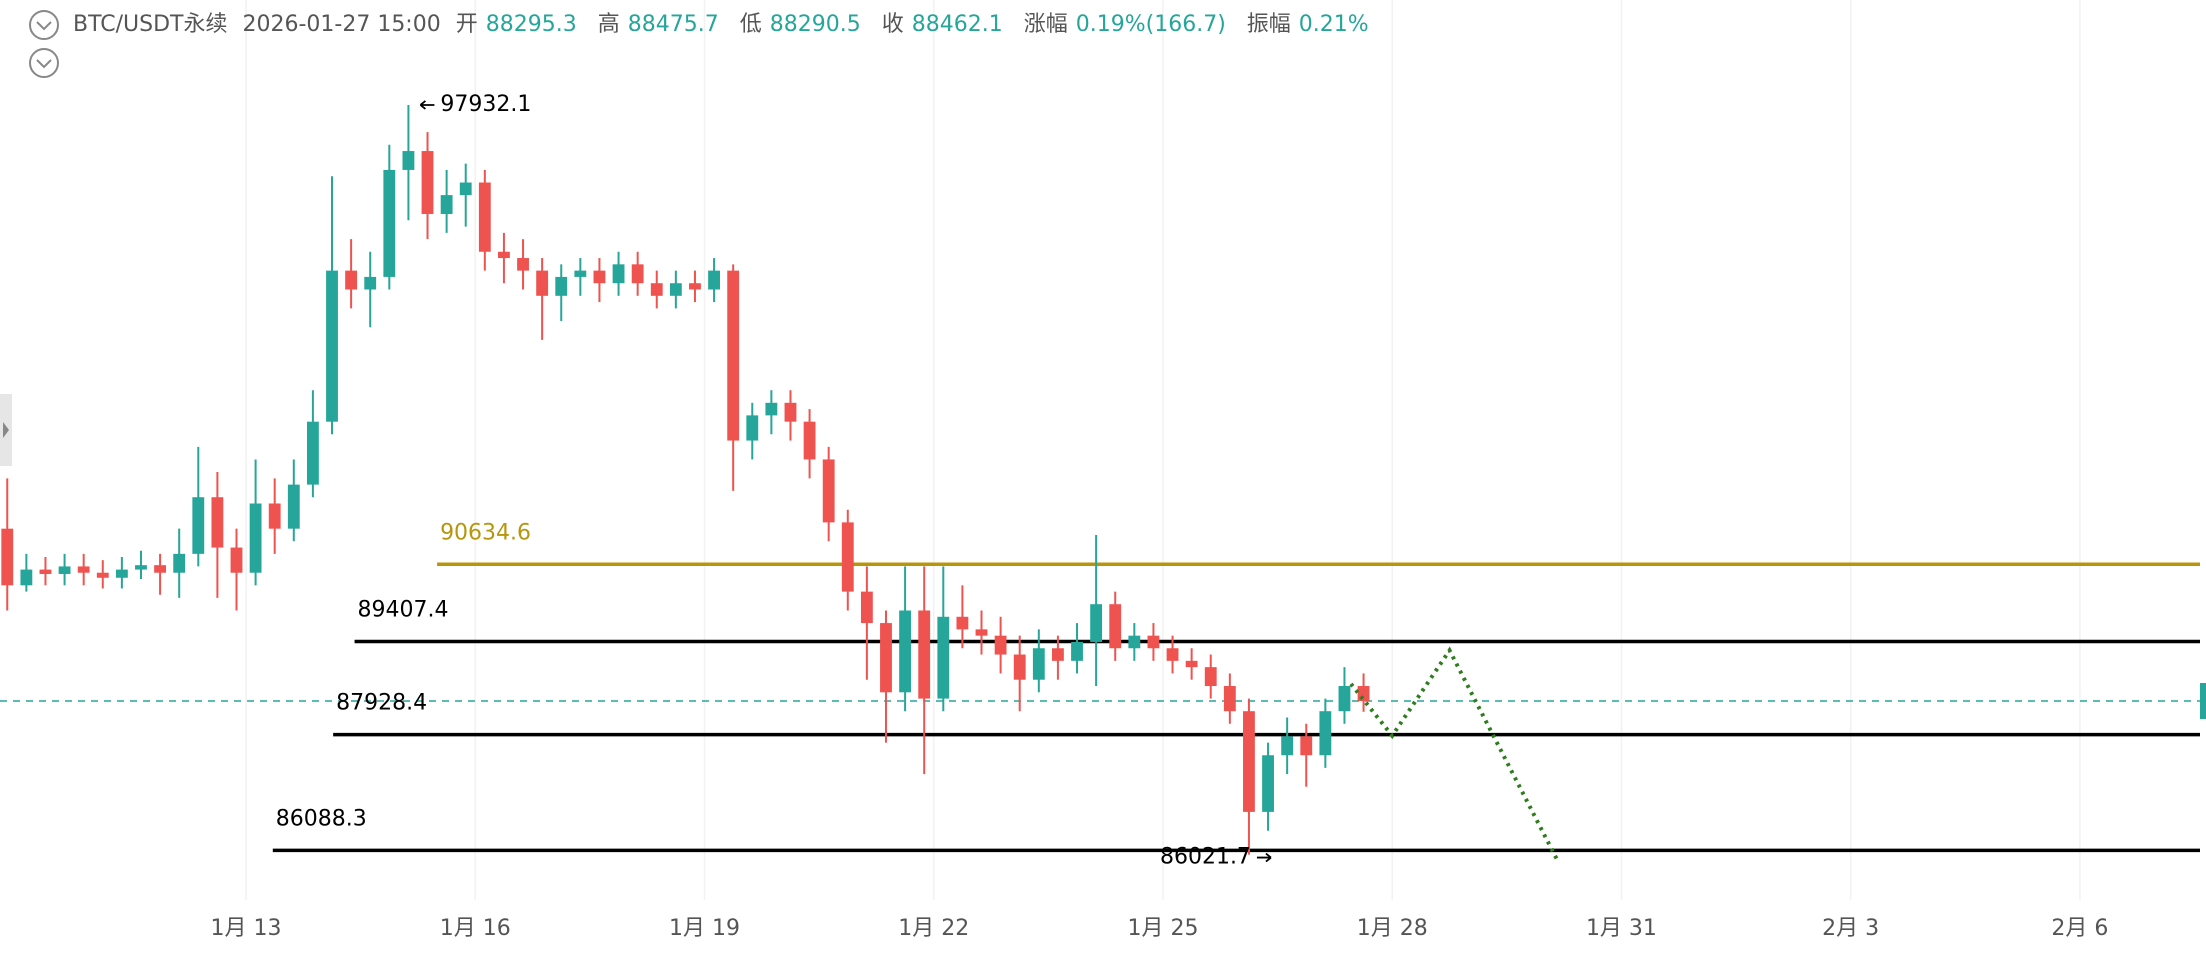  What do you see at coordinates (1045, 24) in the screenshot?
I see `change-label: 涨幅` at bounding box center [1045, 24].